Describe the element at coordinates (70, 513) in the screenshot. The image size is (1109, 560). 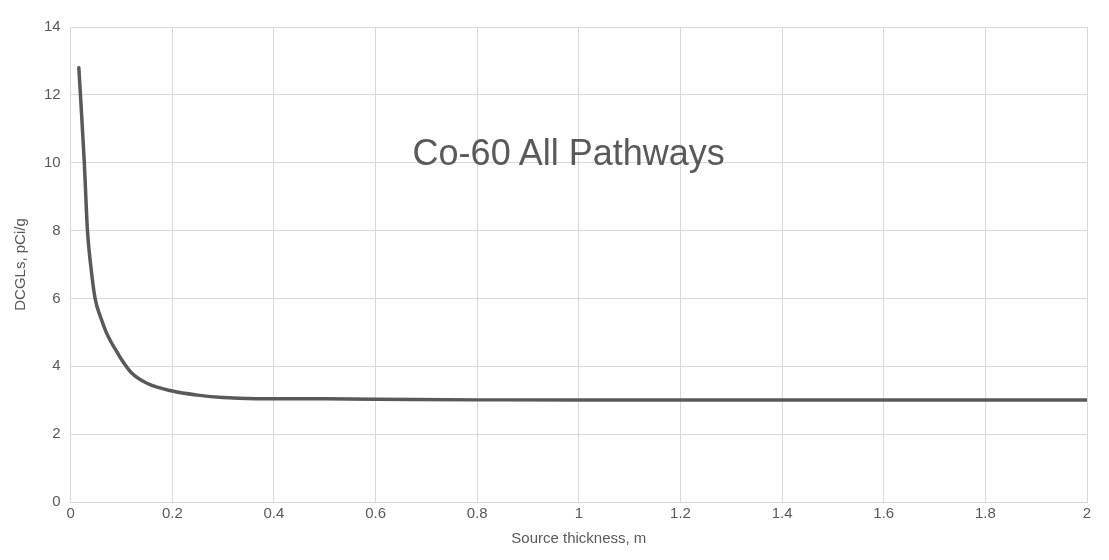
I see `x-tick-label: 0` at that location.